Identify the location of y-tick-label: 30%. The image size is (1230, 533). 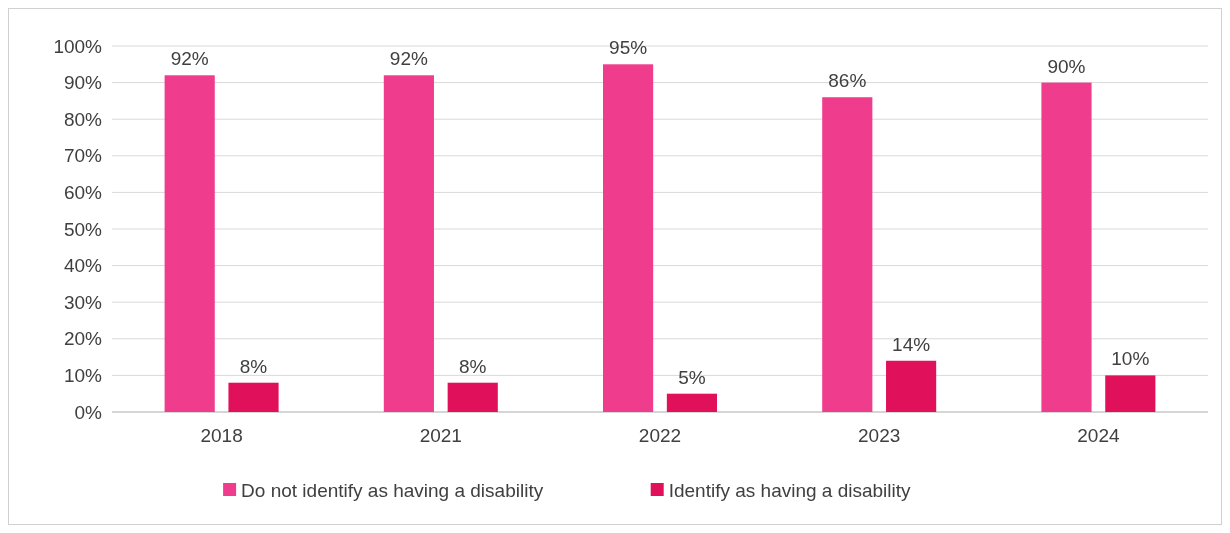
(83, 302).